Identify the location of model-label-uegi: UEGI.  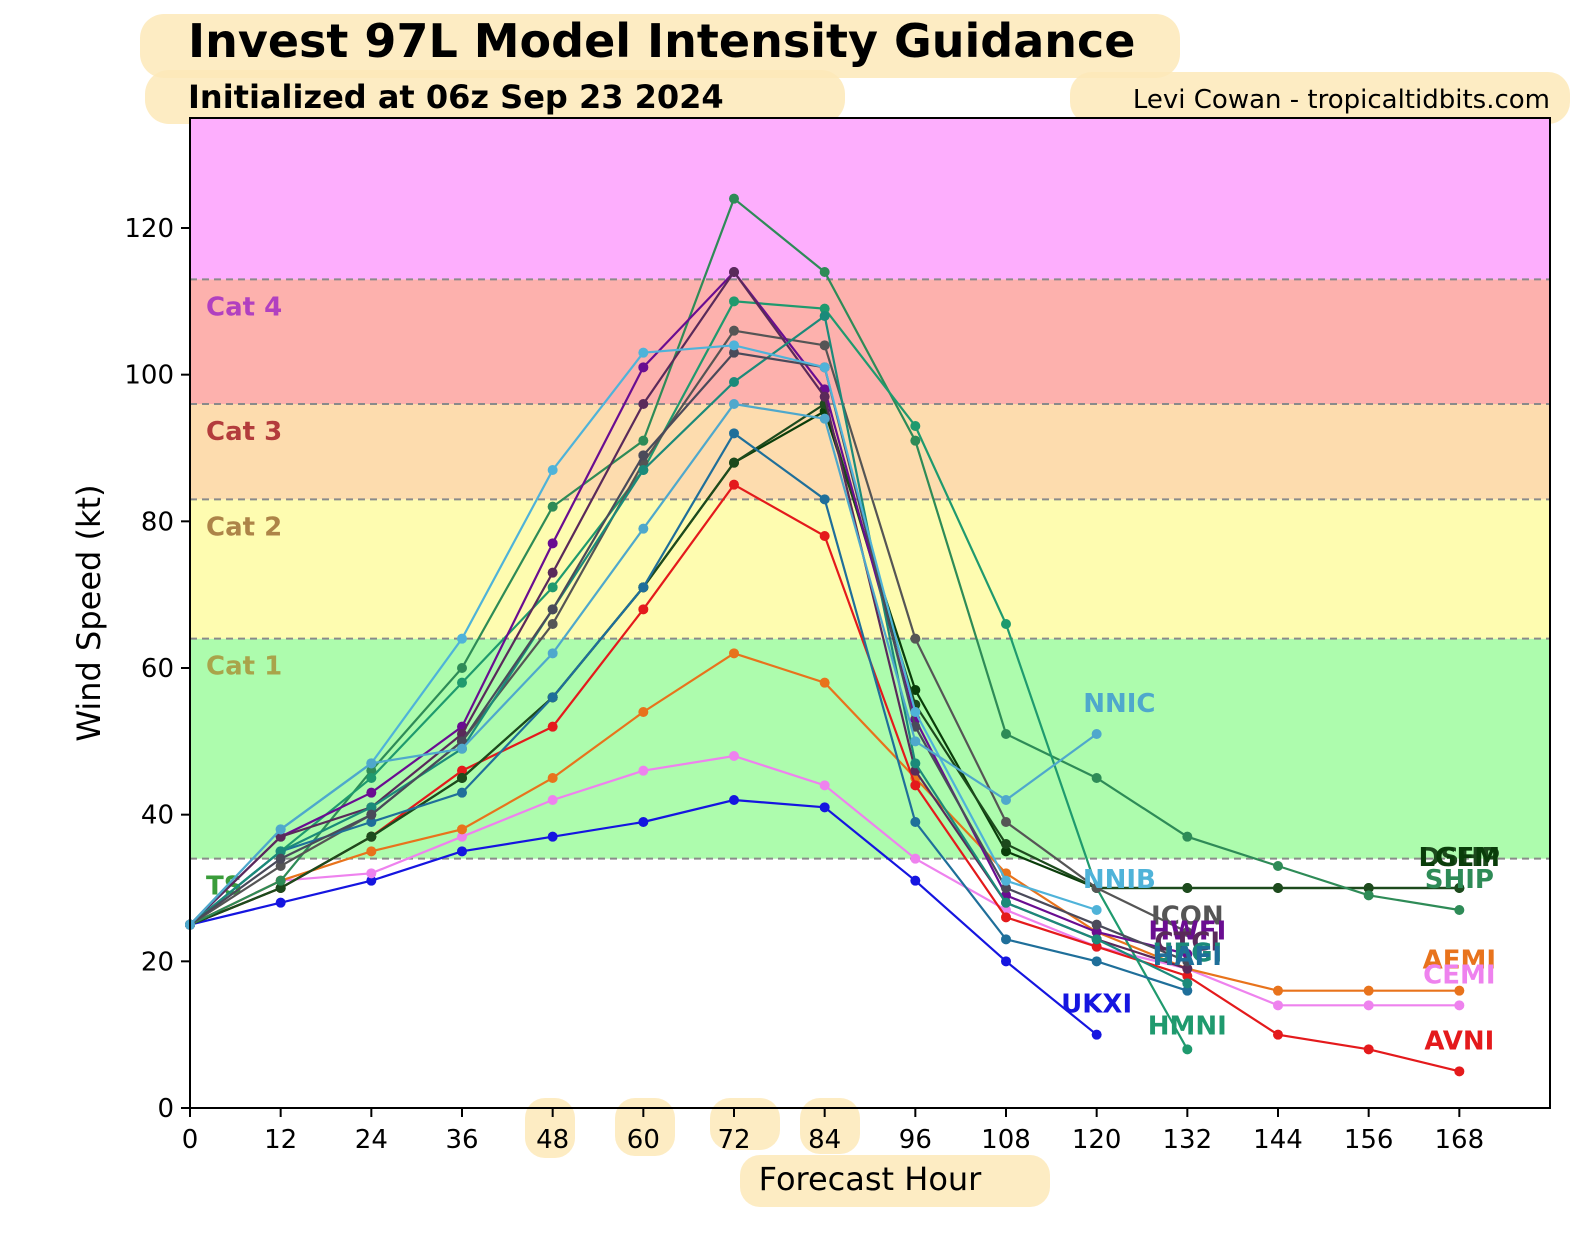
(1187, 953).